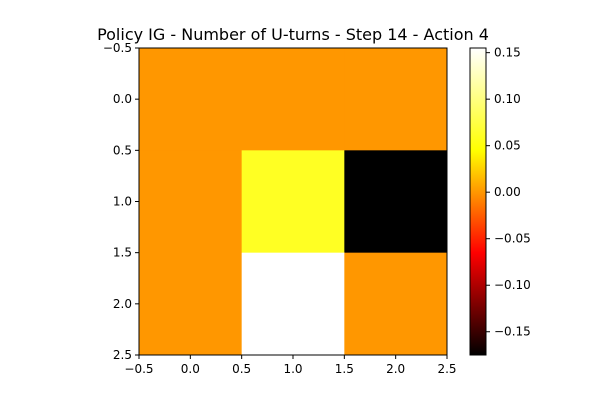 This screenshot has height=400, width=600. Describe the element at coordinates (507, 53) in the screenshot. I see `colorbar-tick-label: 0.15` at that location.